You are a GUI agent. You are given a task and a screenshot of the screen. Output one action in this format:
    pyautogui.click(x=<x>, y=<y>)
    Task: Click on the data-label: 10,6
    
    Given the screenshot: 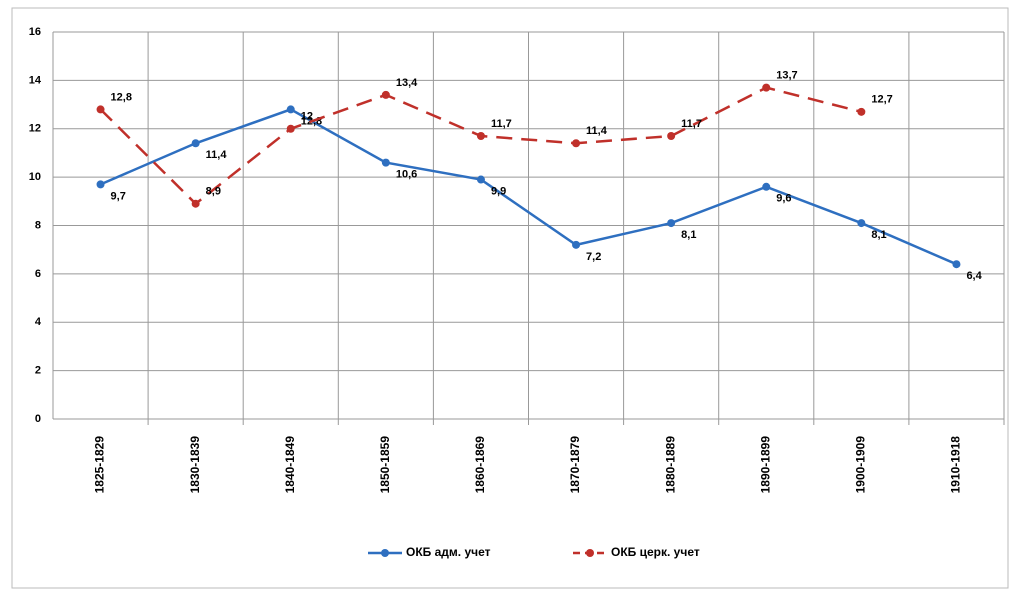 What is the action you would take?
    pyautogui.click(x=406, y=175)
    